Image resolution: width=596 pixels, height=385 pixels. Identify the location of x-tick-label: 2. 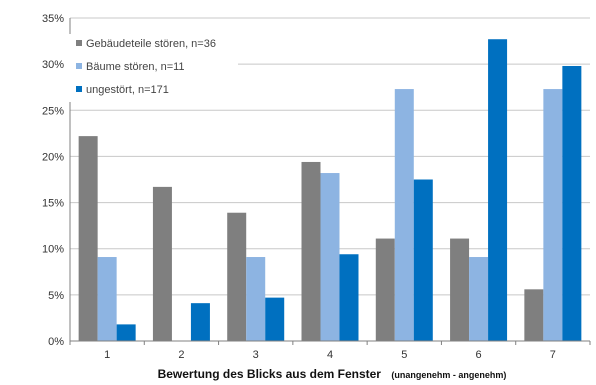
(181, 355).